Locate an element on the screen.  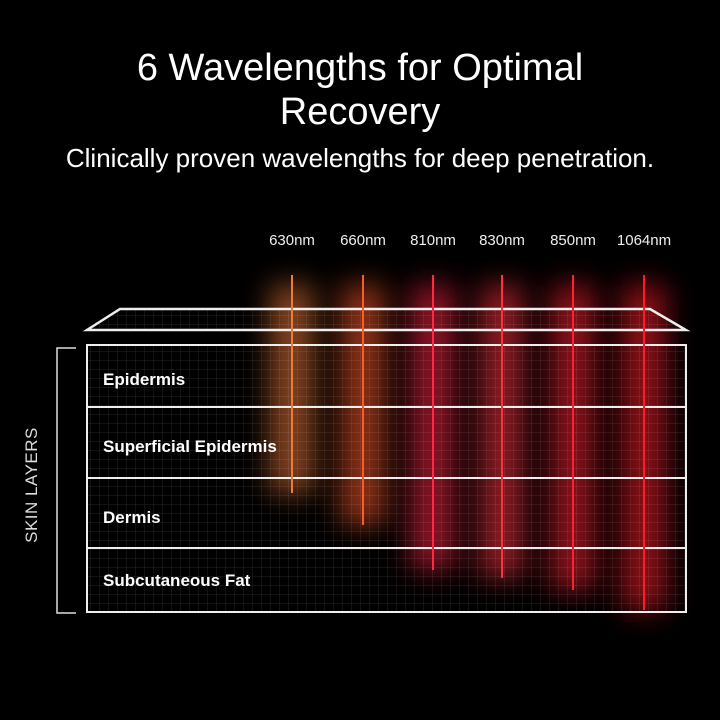
wavelength-label: 850nm is located at coordinates (573, 240).